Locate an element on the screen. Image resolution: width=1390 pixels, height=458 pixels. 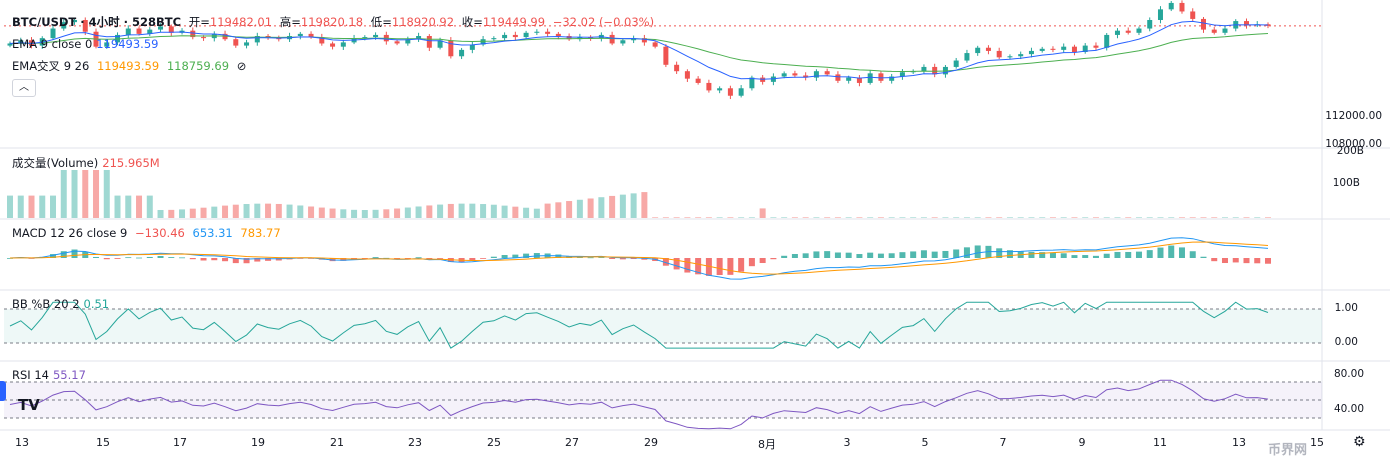
pane-resize-handle is located at coordinates (3, 391).